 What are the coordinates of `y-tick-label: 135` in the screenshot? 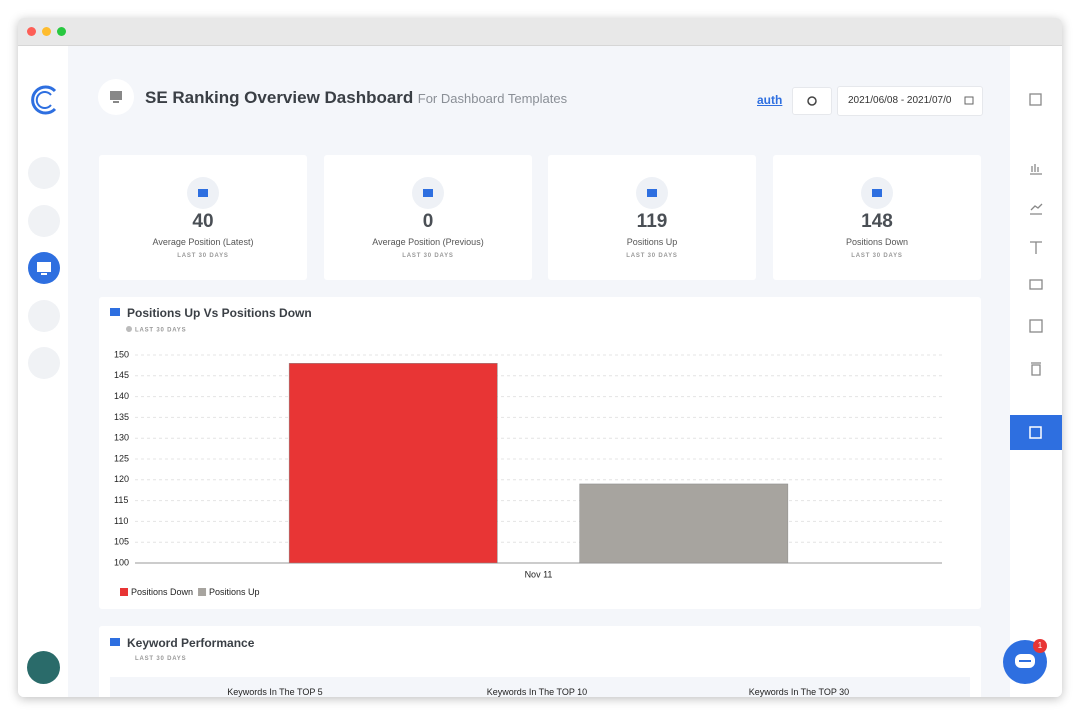 It's located at (121, 417).